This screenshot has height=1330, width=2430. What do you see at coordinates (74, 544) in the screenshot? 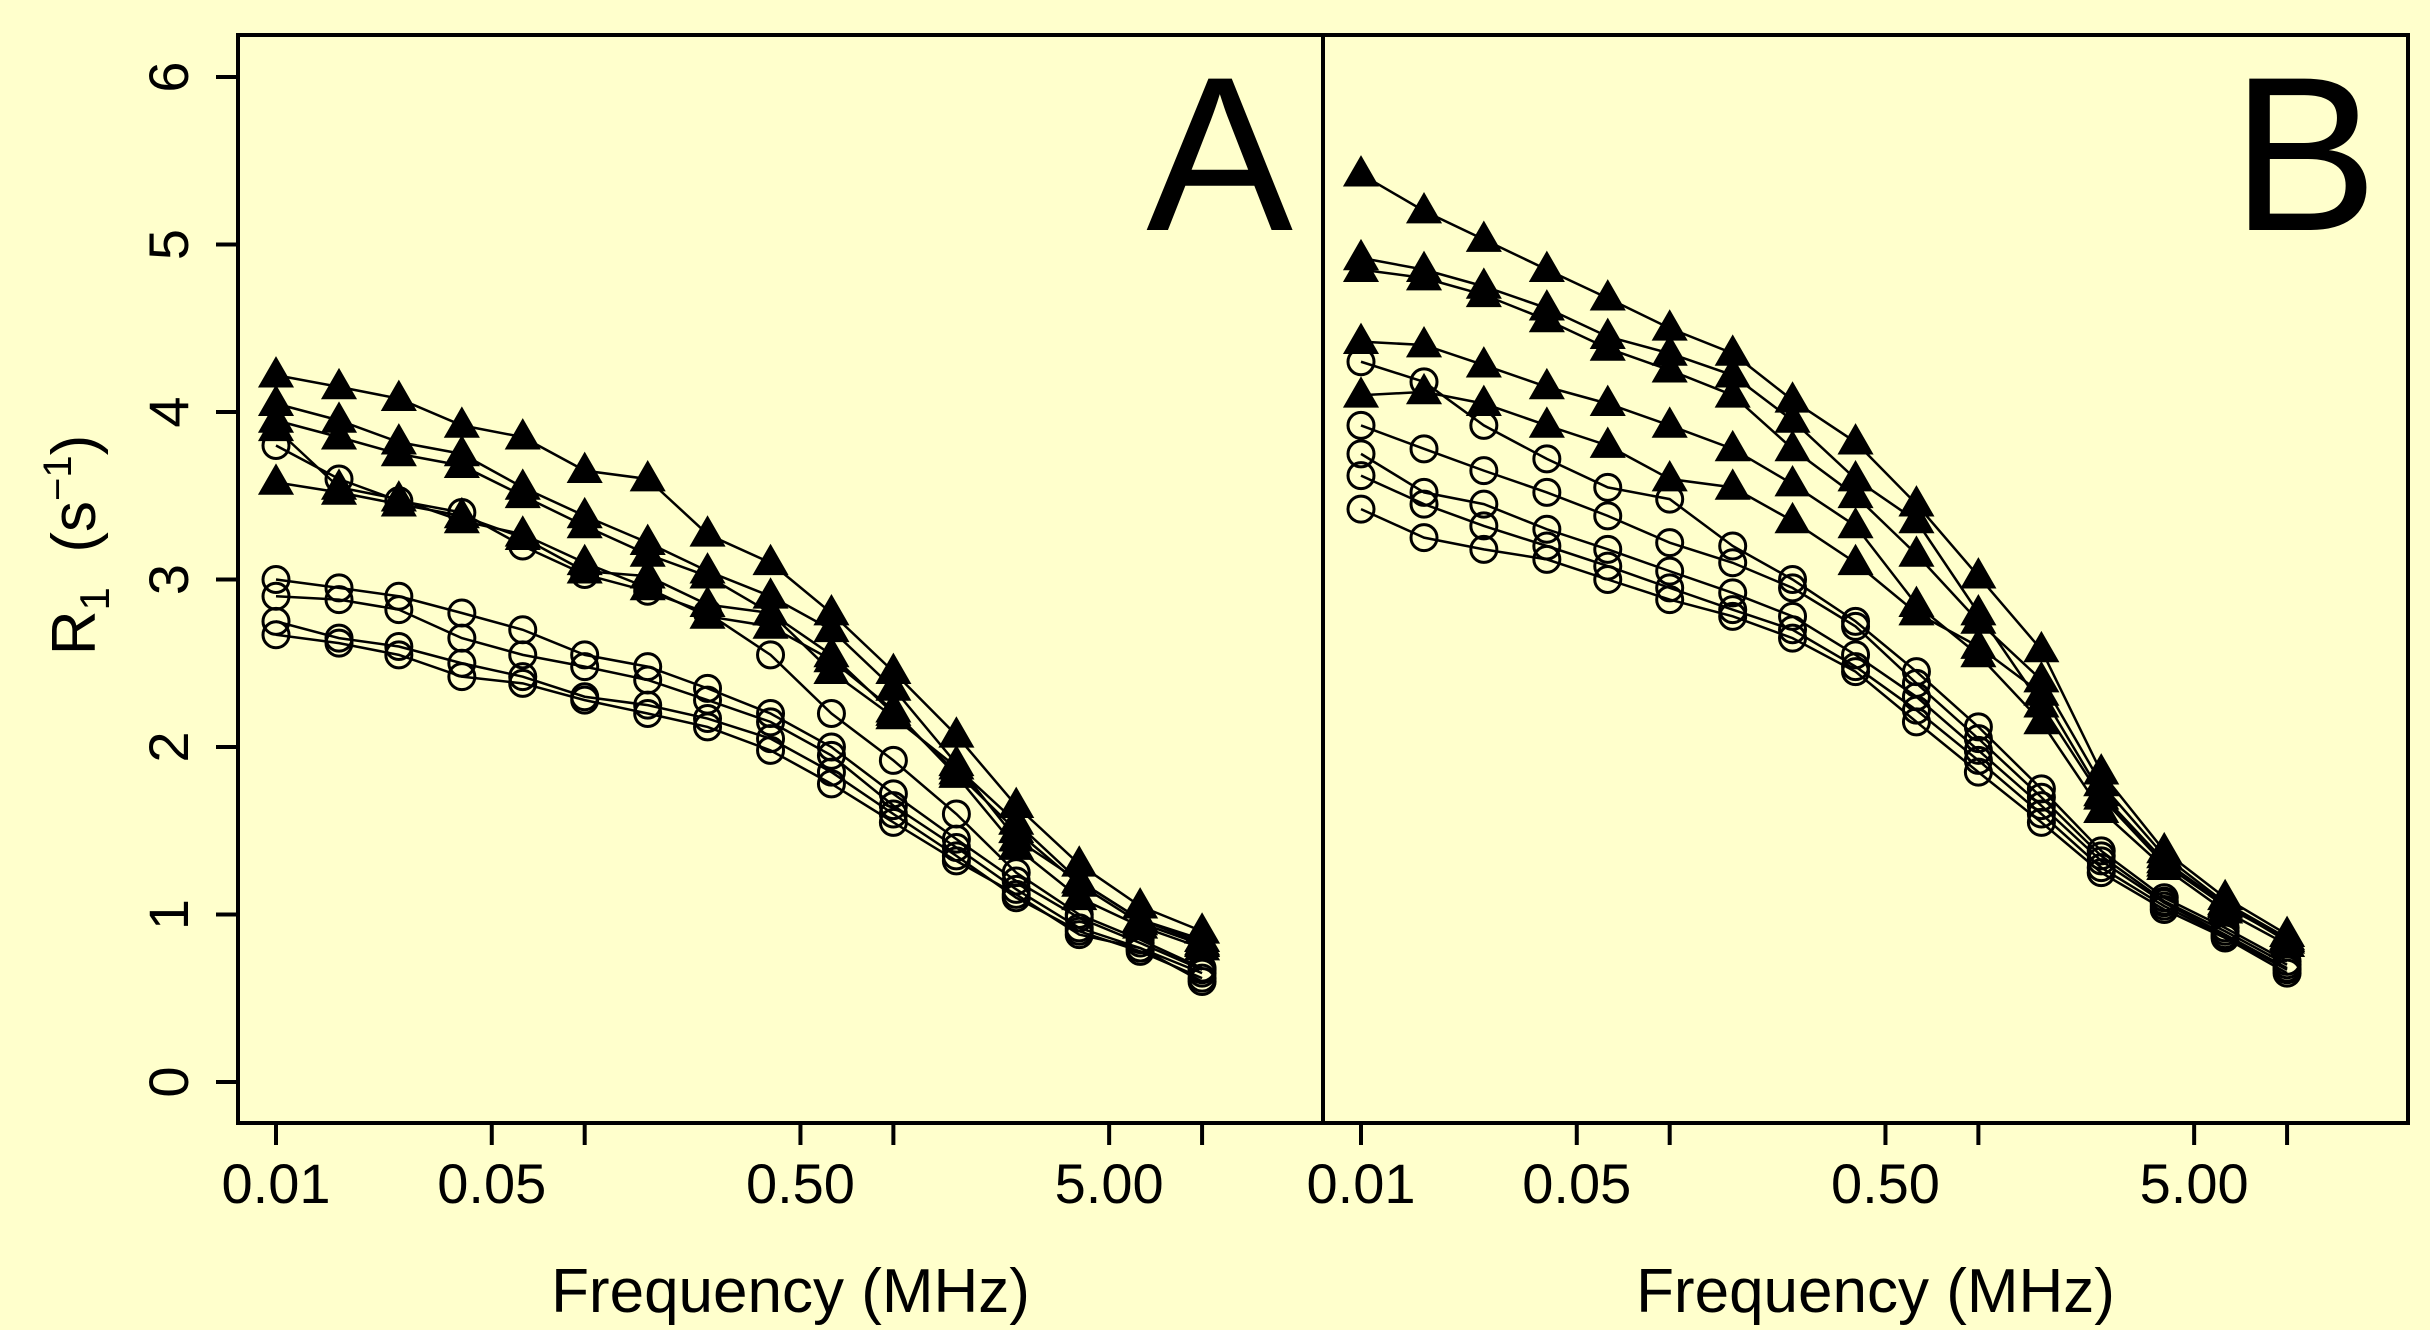
I see `y-title-unit-open: (s` at bounding box center [74, 544].